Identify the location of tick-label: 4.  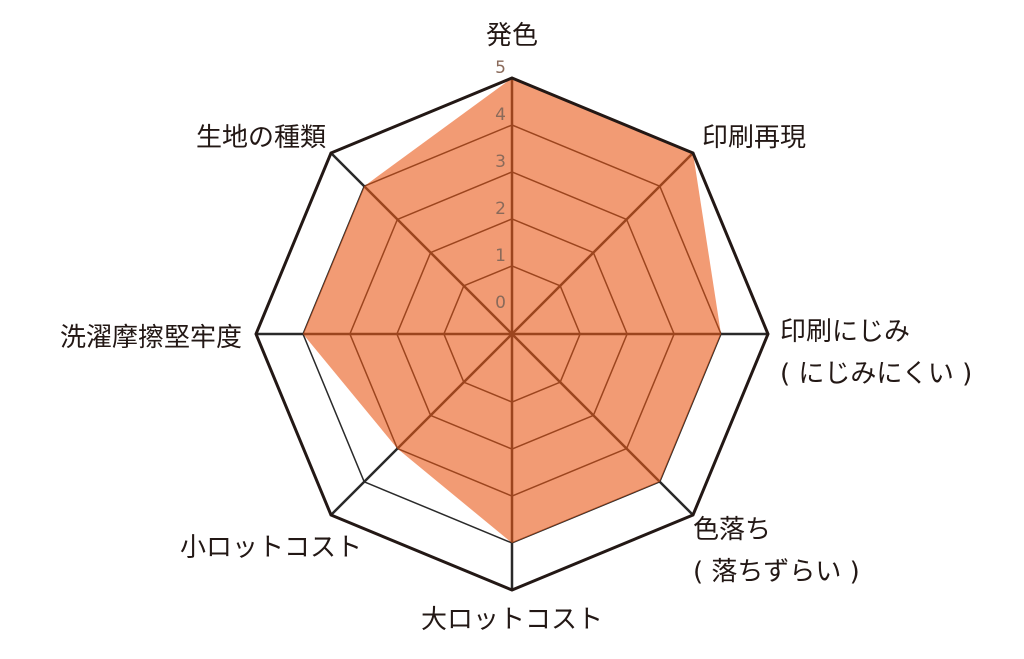
(500, 115).